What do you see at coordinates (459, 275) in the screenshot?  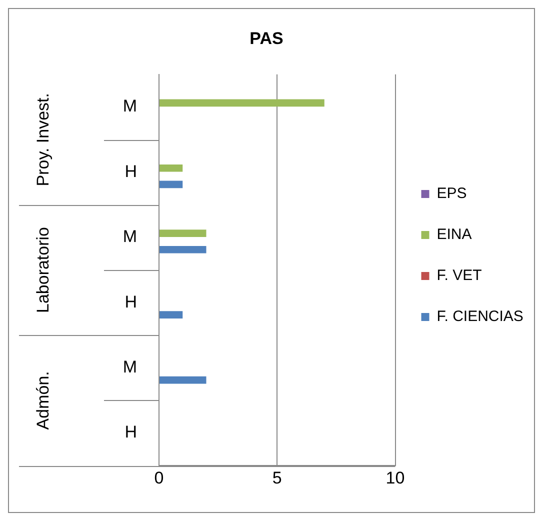 I see `legend-label: F. VET` at bounding box center [459, 275].